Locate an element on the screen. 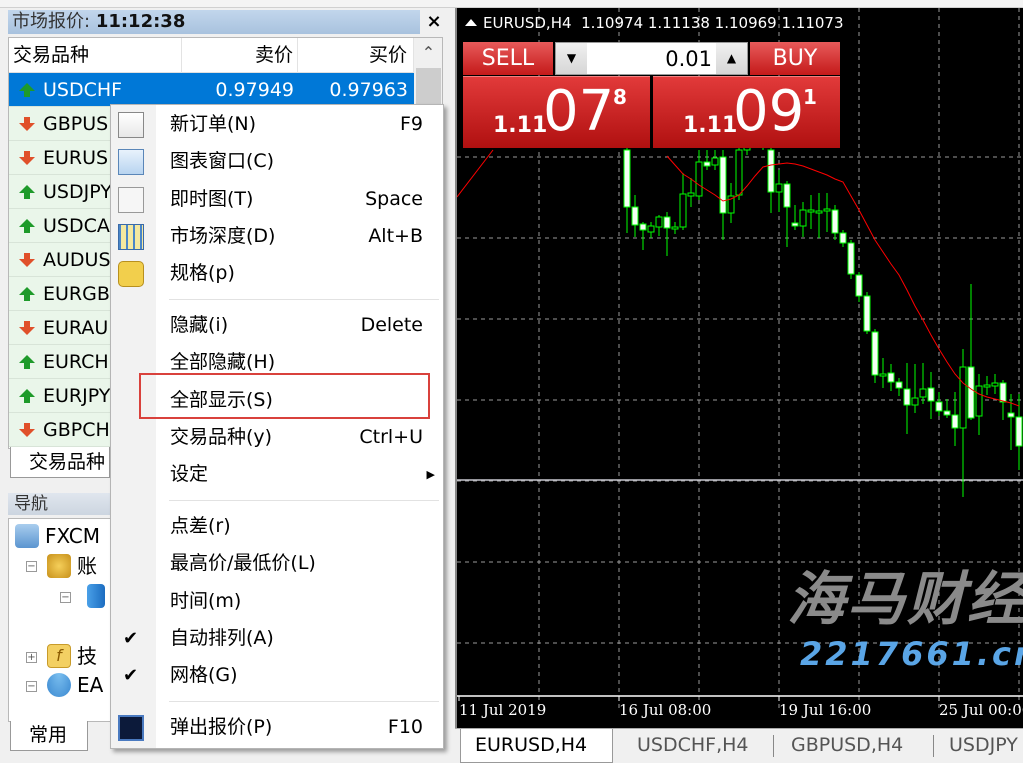 This screenshot has height=763, width=1023. menu-item-label: 全部隐藏(H) is located at coordinates (223, 362).